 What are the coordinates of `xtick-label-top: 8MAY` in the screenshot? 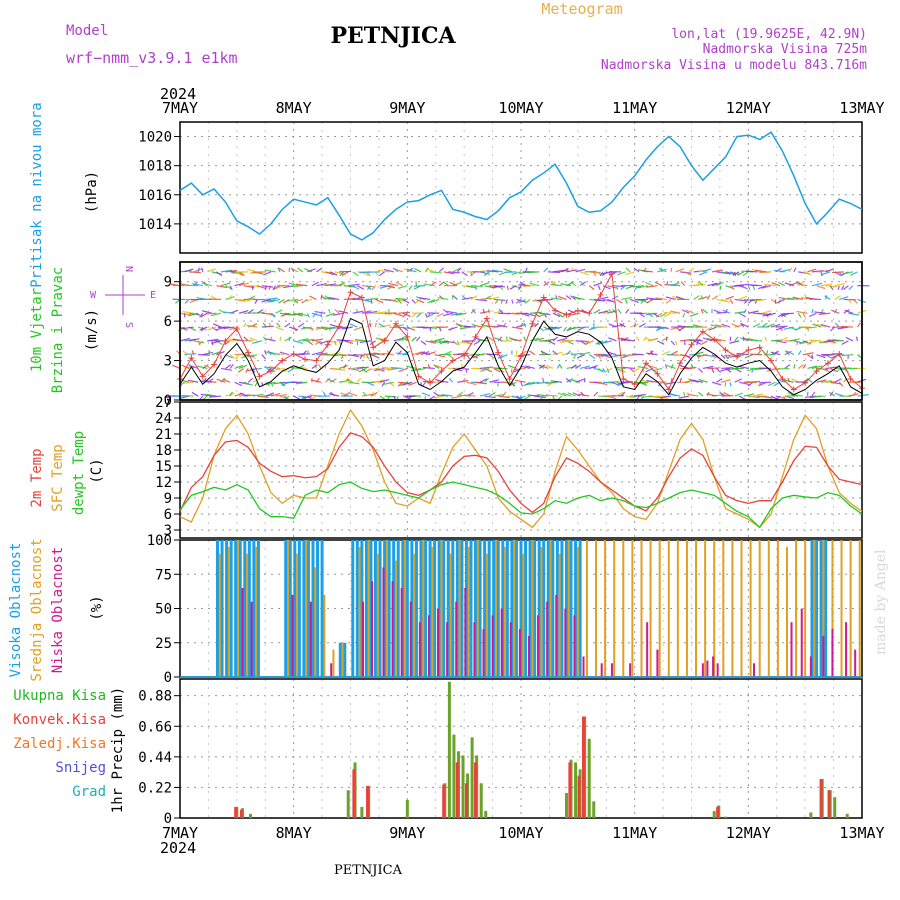 It's located at (294, 108).